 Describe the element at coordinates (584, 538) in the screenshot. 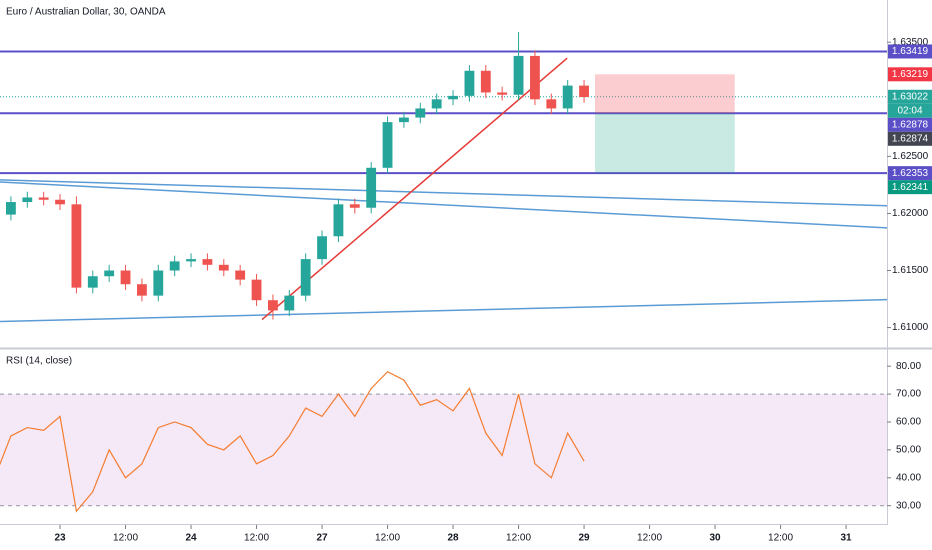

I see `x-tick-label: 29` at that location.